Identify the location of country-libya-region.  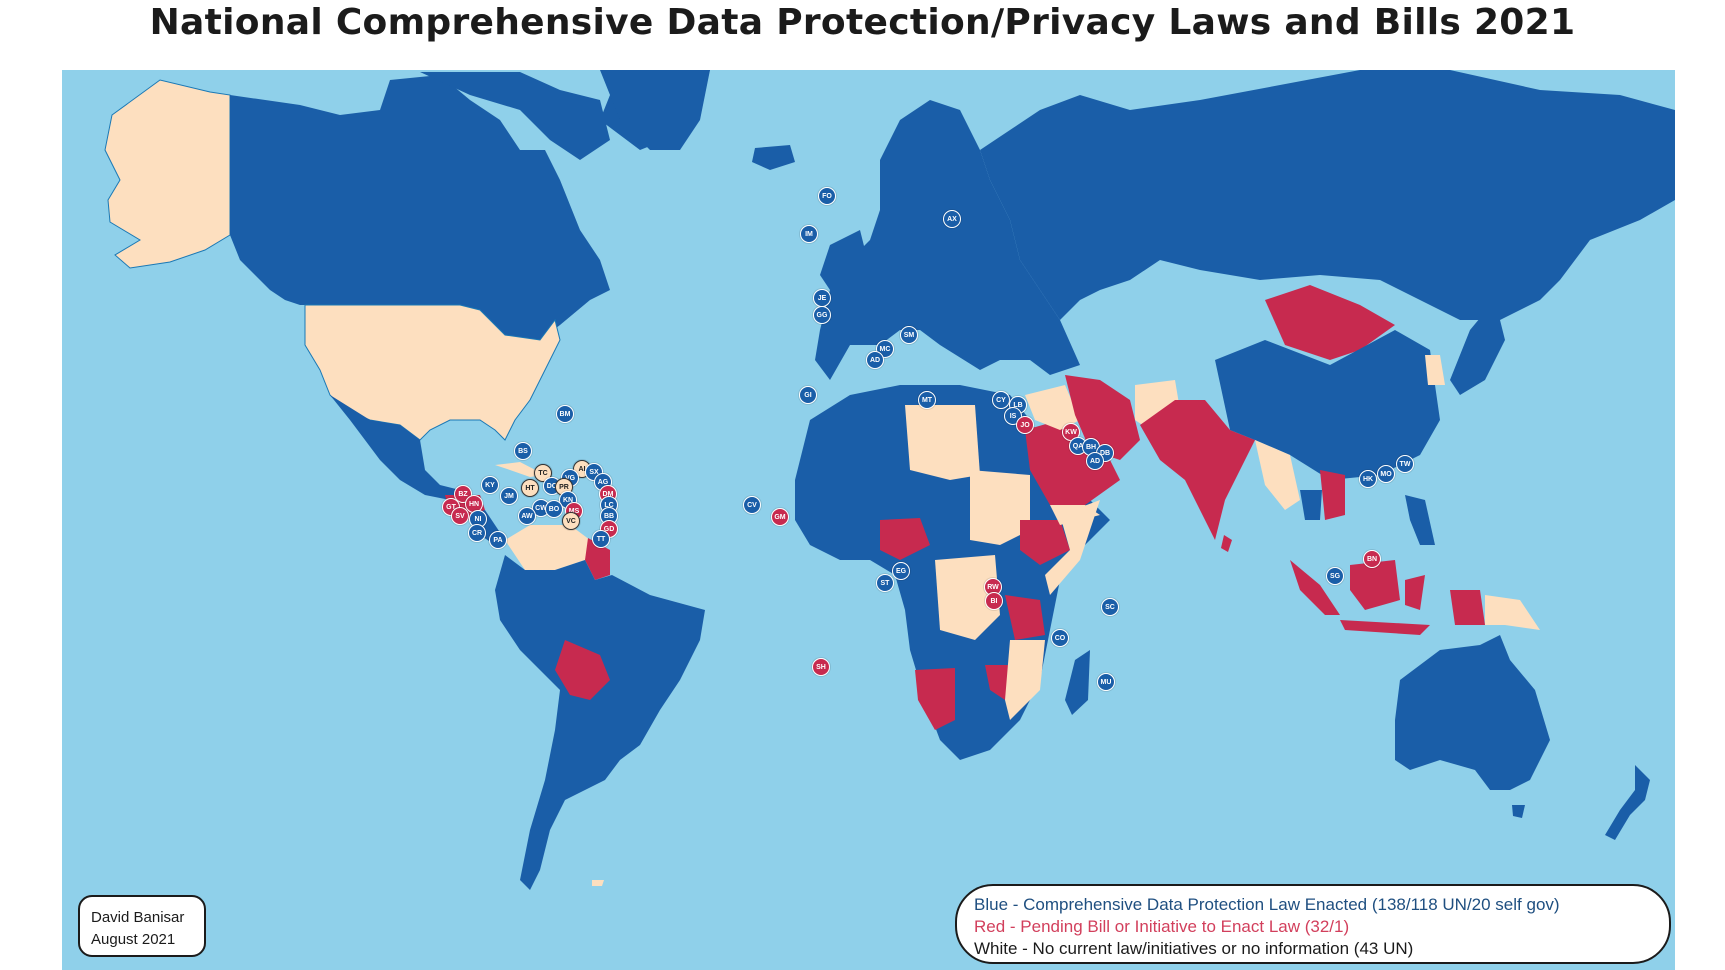
(942, 442).